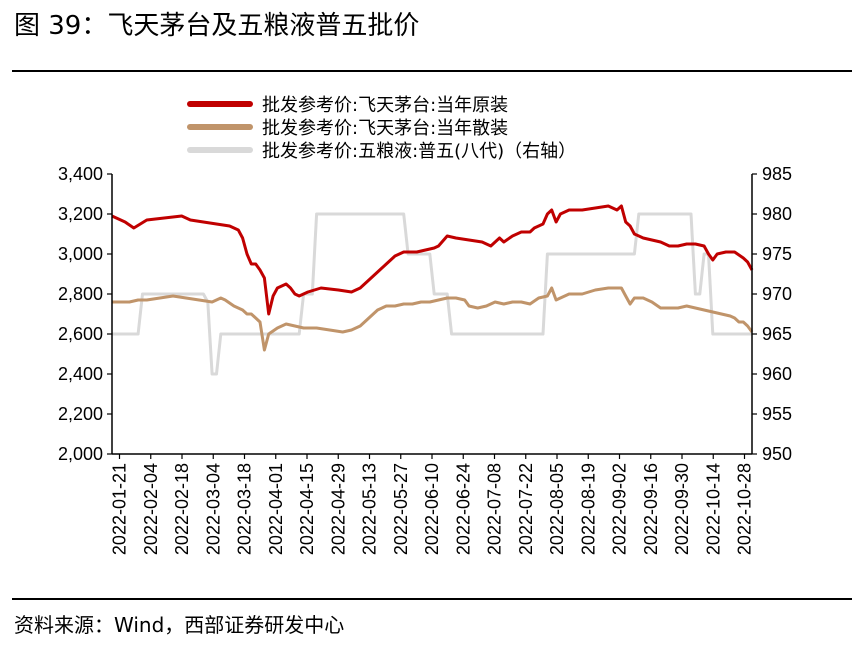  I want to click on right-tick-label: 970, so click(777, 294).